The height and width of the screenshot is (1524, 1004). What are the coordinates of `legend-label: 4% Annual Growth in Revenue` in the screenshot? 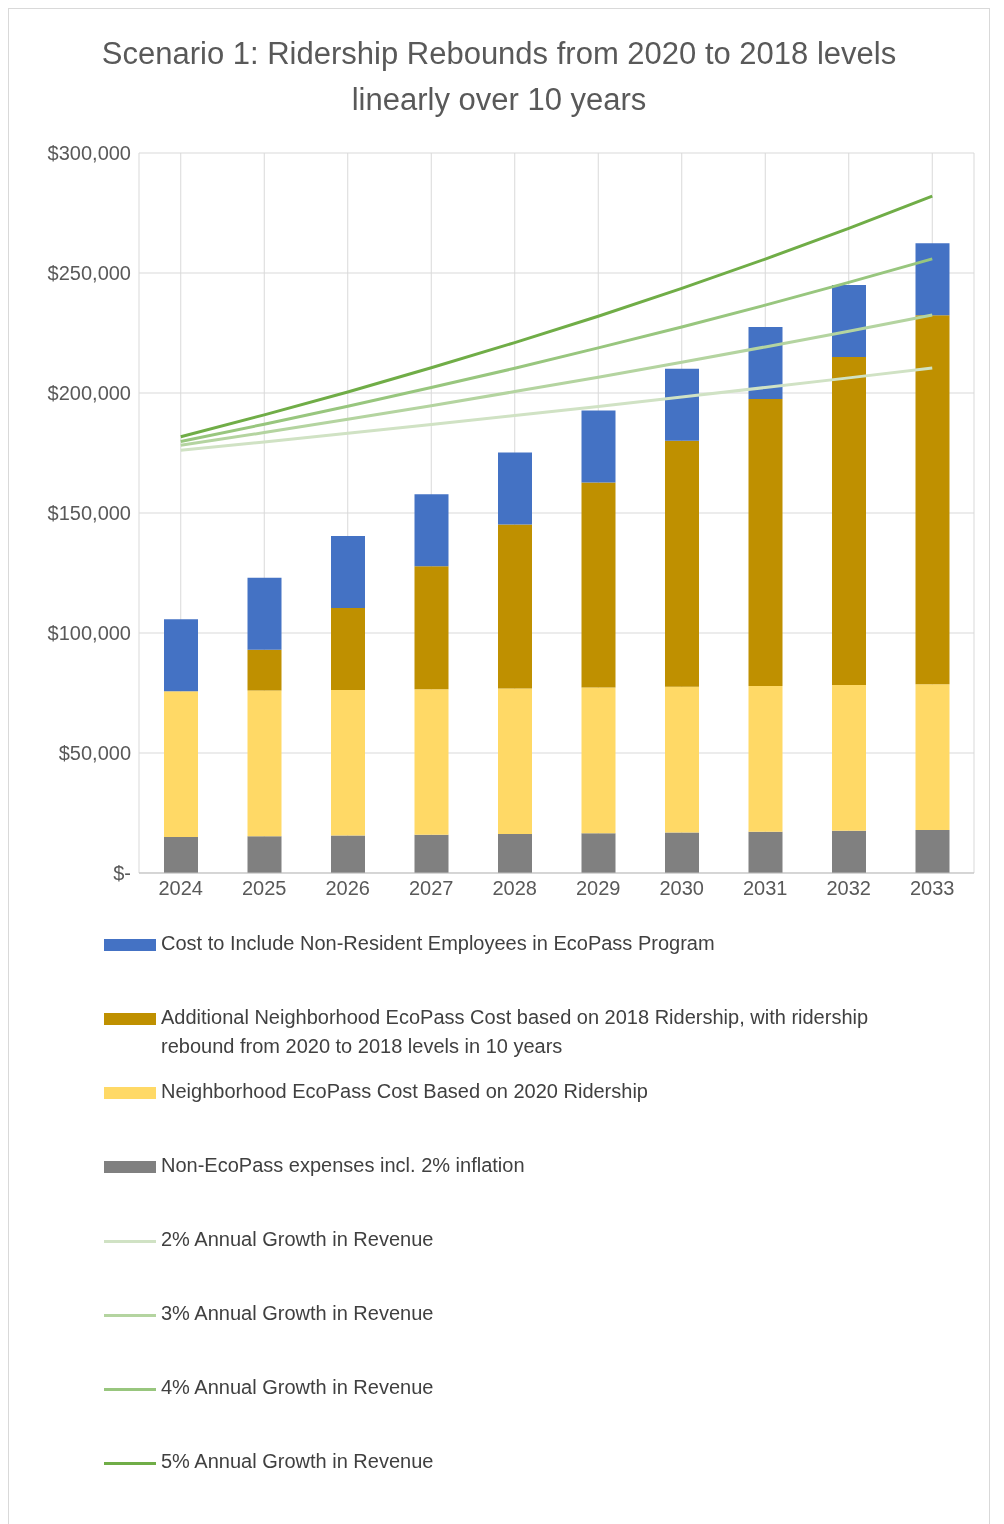 It's located at (297, 1387).